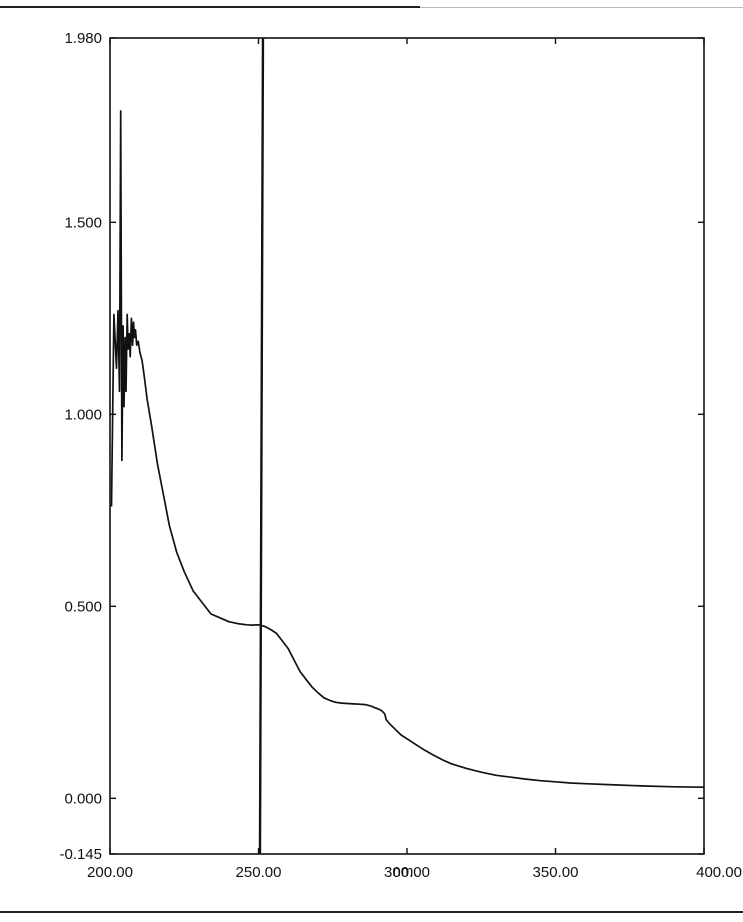 The image size is (743, 922). Describe the element at coordinates (83, 606) in the screenshot. I see `y-tick-label: 0.500` at that location.